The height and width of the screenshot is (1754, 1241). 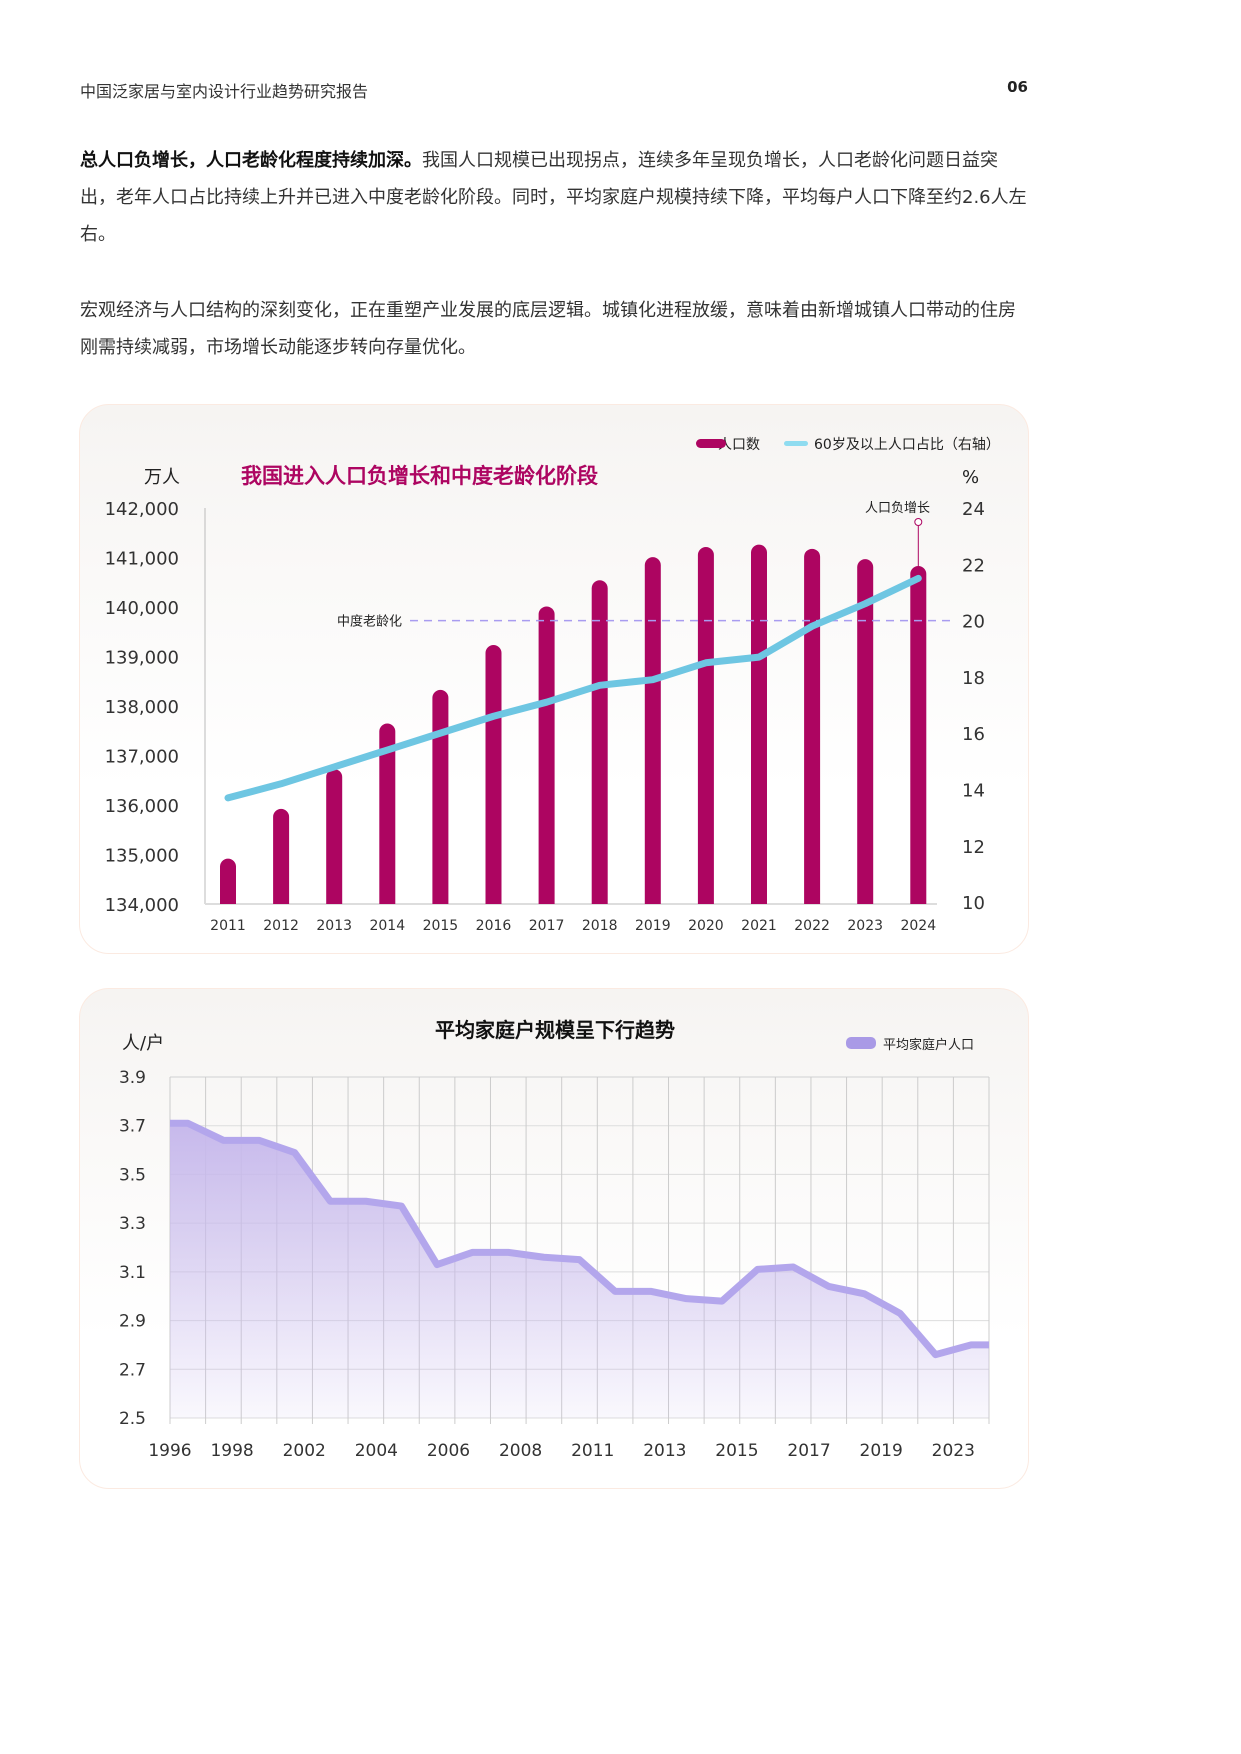 What do you see at coordinates (251, 160) in the screenshot?
I see `paragraph-lead: 总人口负增长，人口老龄化程度持续加深。` at bounding box center [251, 160].